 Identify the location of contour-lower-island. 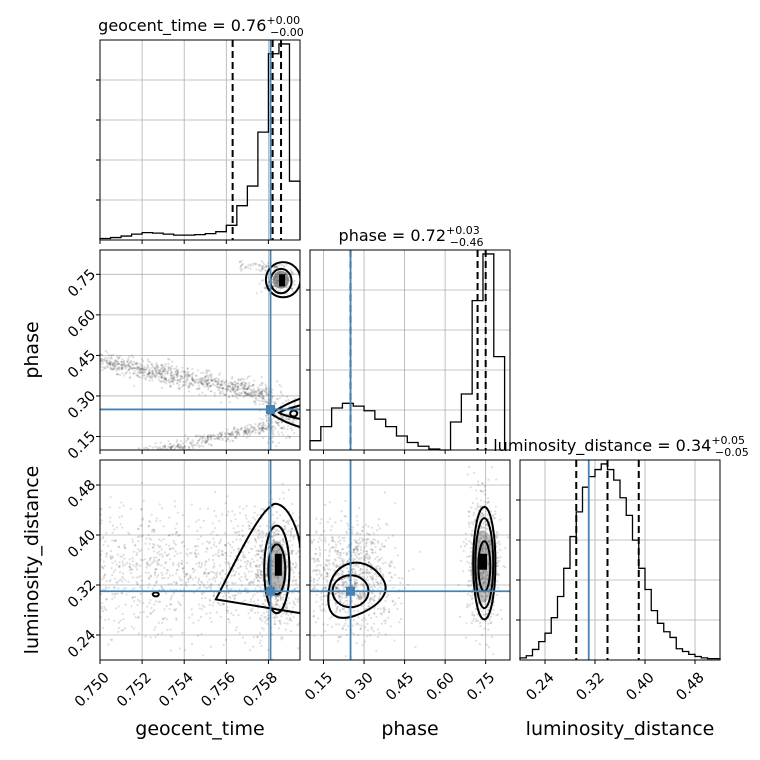
(294, 413).